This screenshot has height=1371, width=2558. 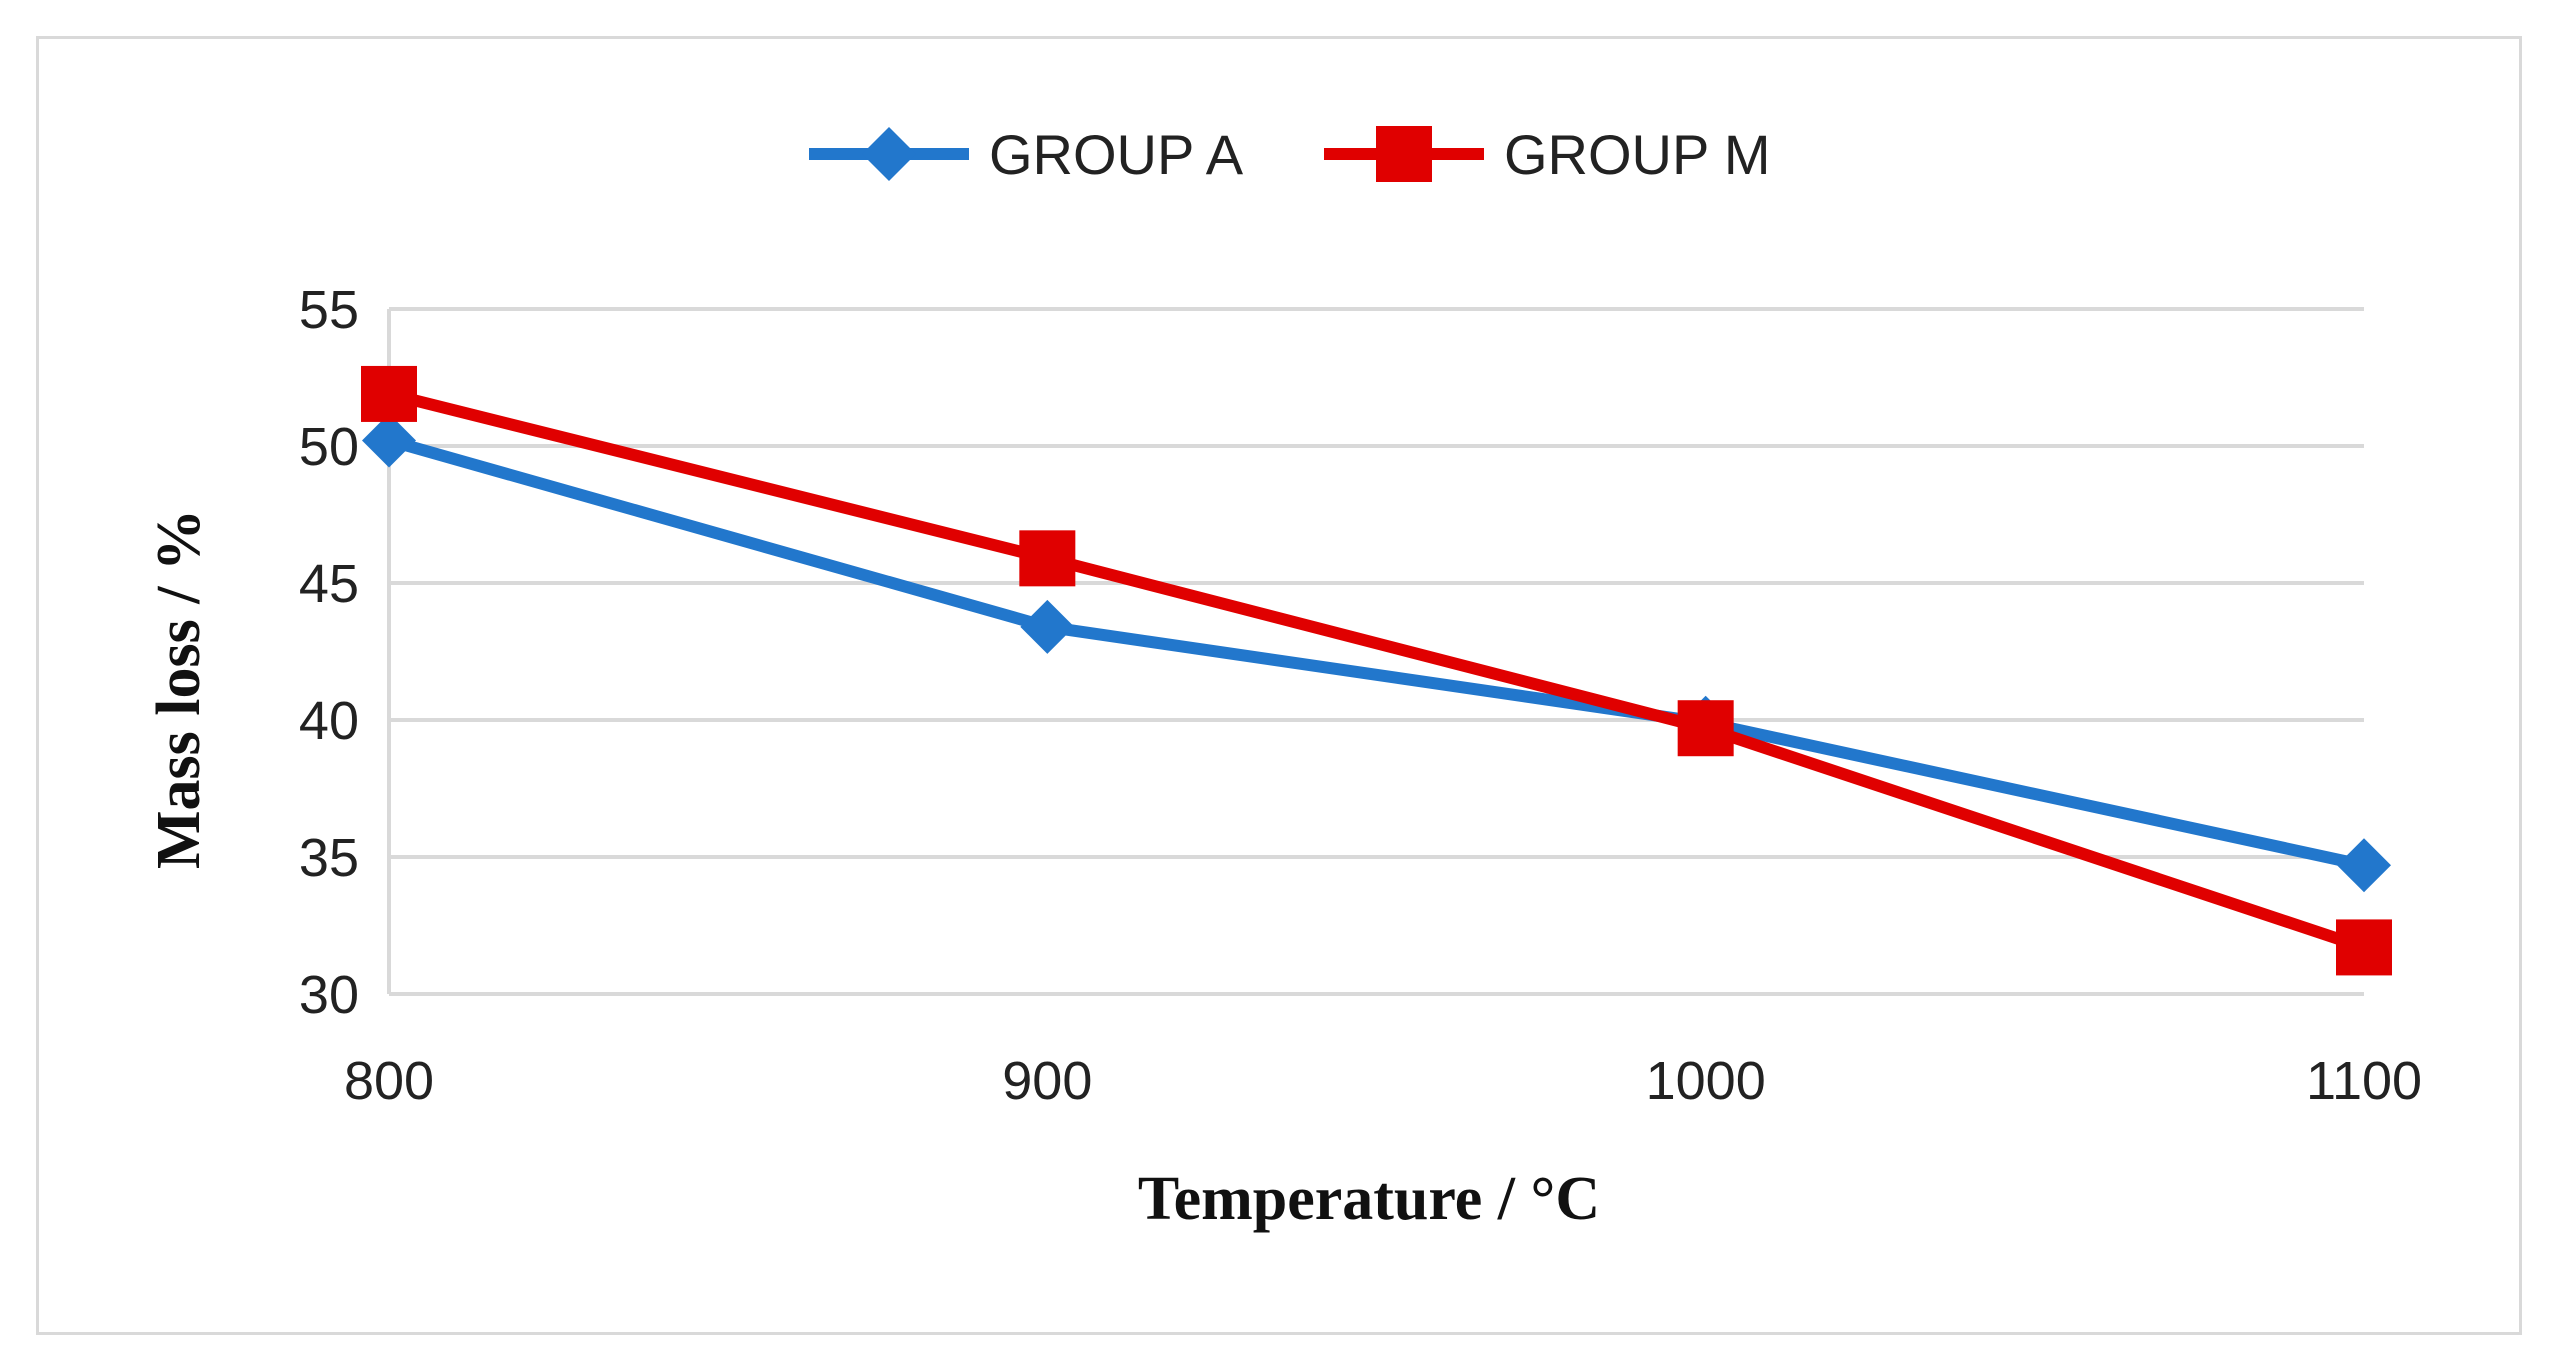 I want to click on legend-label: GROUP M, so click(x=1637, y=154).